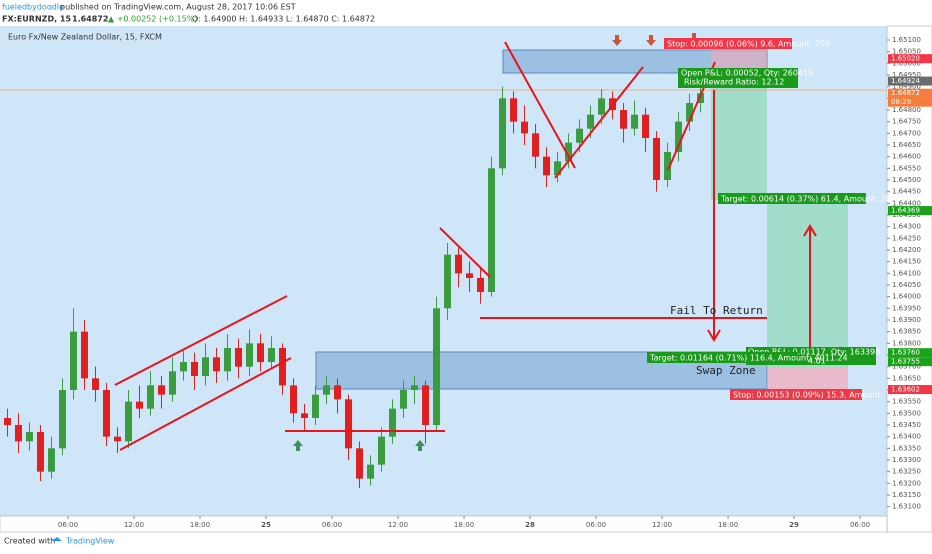 The image size is (932, 554). Describe the element at coordinates (906, 495) in the screenshot. I see `y-tick-label: 1.63150` at that location.